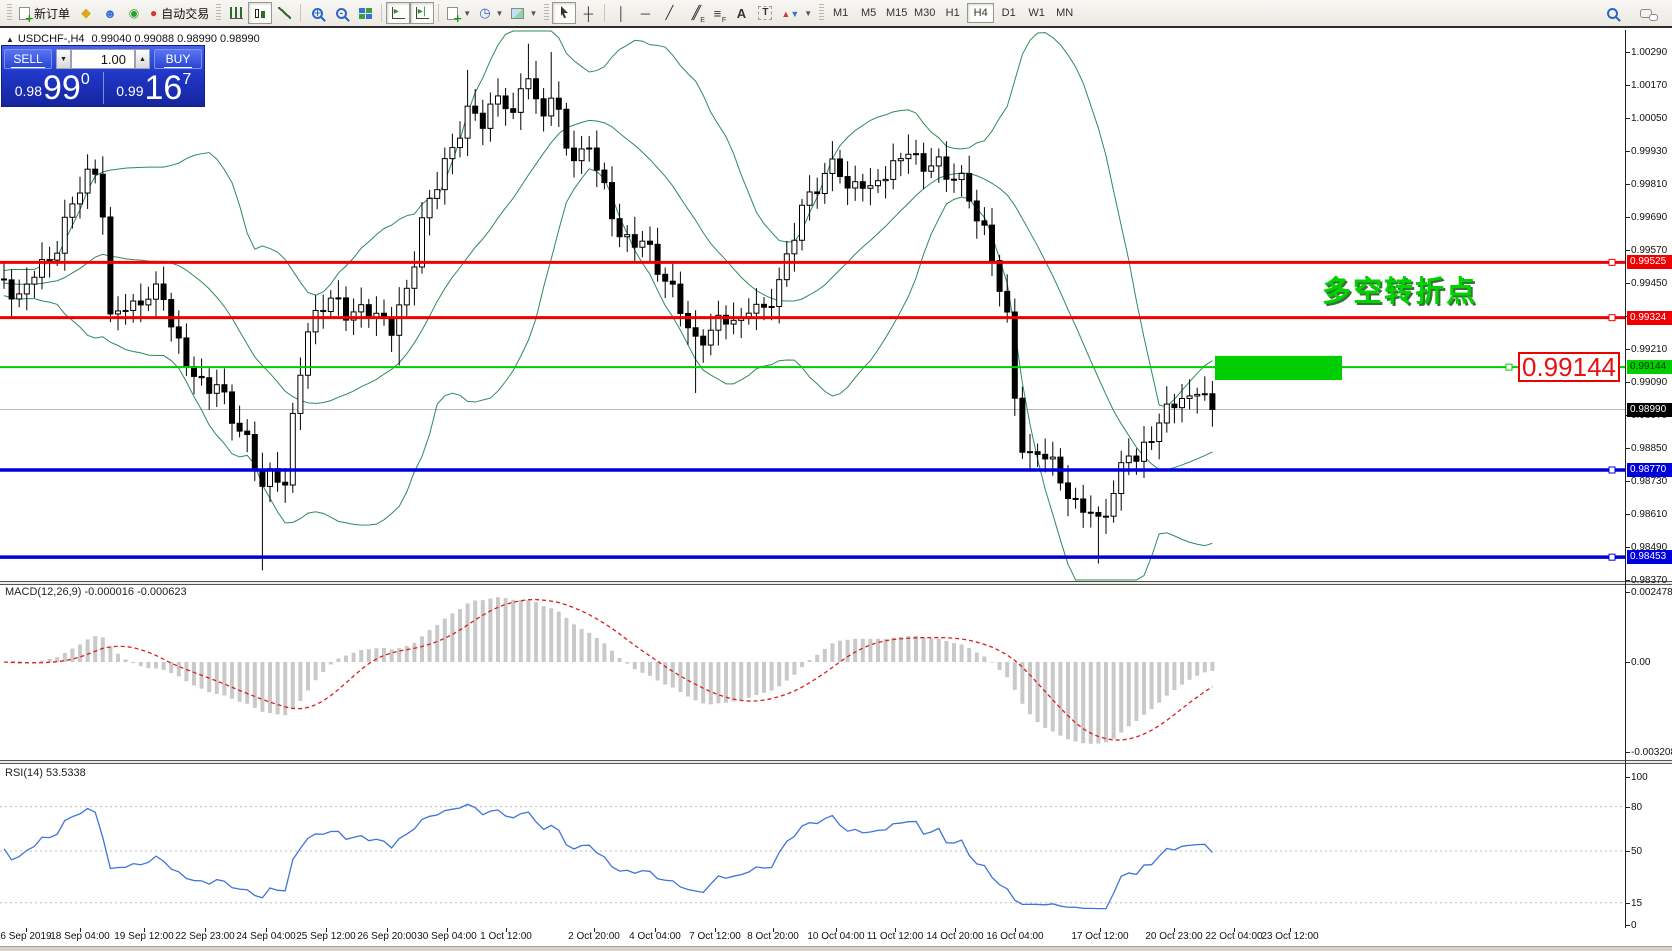 The width and height of the screenshot is (1672, 951). Describe the element at coordinates (645, 13) in the screenshot. I see `horizontal-line-tool-button: ─` at that location.